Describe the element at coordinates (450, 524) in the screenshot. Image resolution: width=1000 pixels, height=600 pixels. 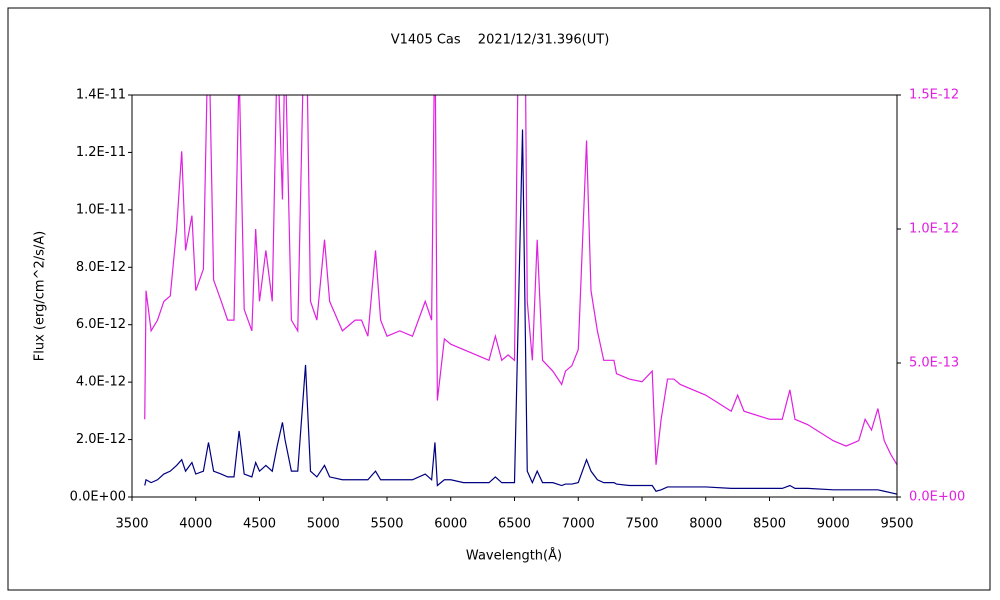
I see `x-tick-label: 6000` at that location.